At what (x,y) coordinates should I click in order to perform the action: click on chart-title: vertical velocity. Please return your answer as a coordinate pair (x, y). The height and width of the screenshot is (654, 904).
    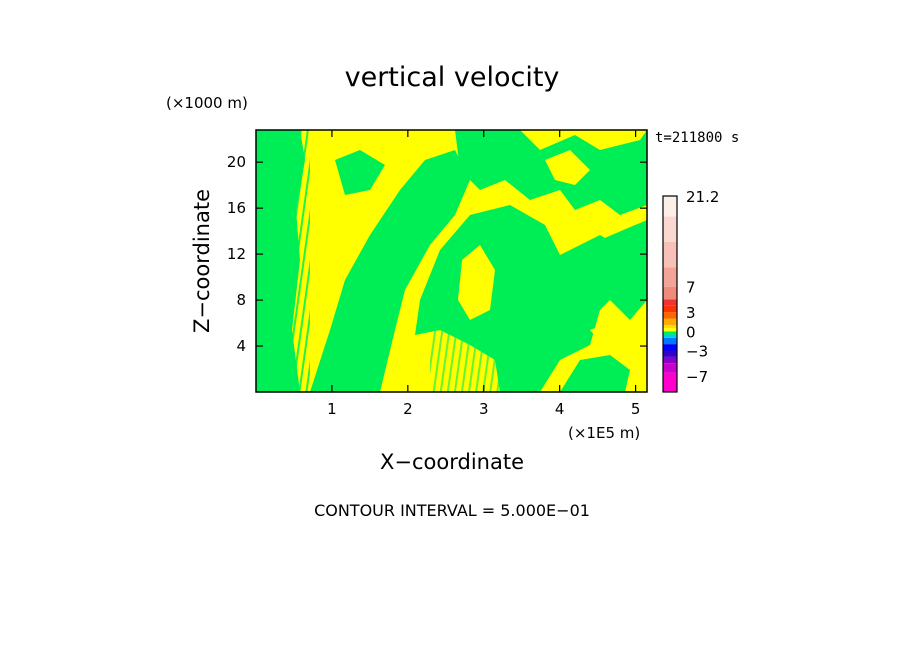
    Looking at the image, I should click on (452, 77).